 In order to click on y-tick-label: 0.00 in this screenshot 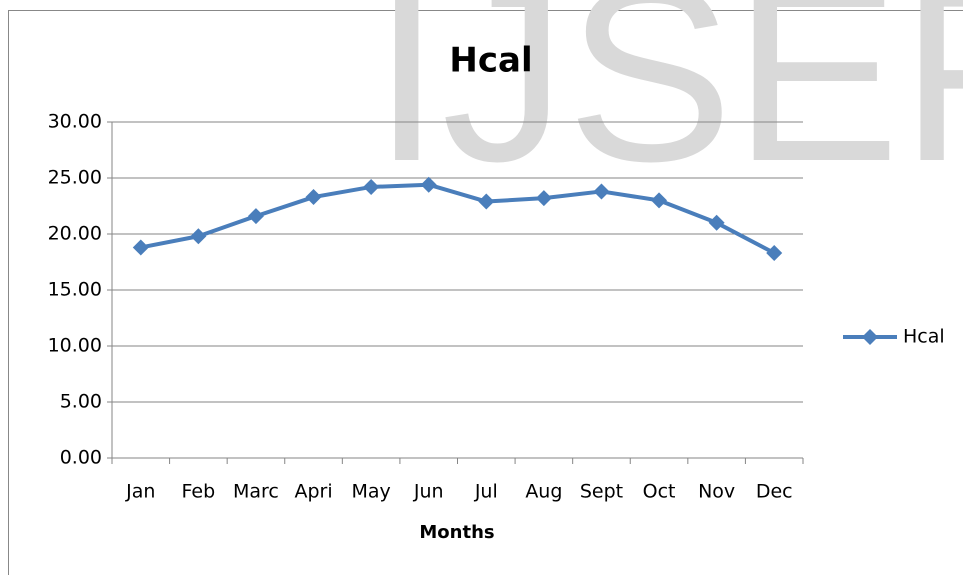, I will do `click(81, 458)`.